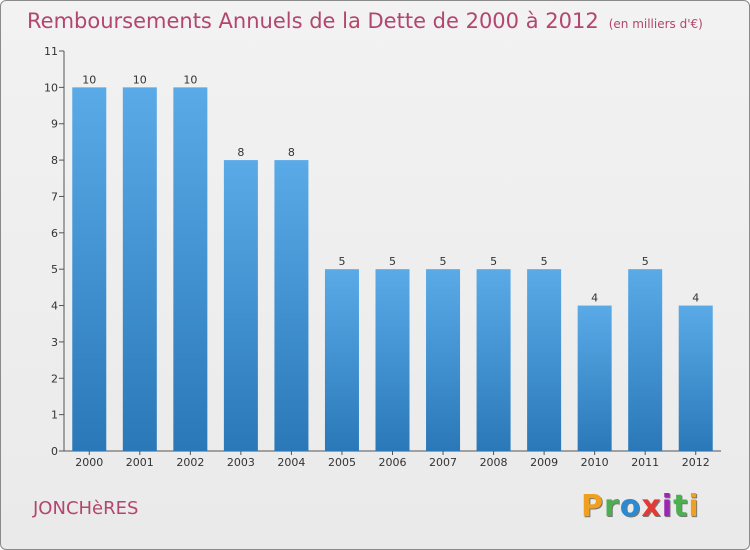 The height and width of the screenshot is (550, 750). What do you see at coordinates (291, 462) in the screenshot?
I see `x-tick-label: 2004` at bounding box center [291, 462].